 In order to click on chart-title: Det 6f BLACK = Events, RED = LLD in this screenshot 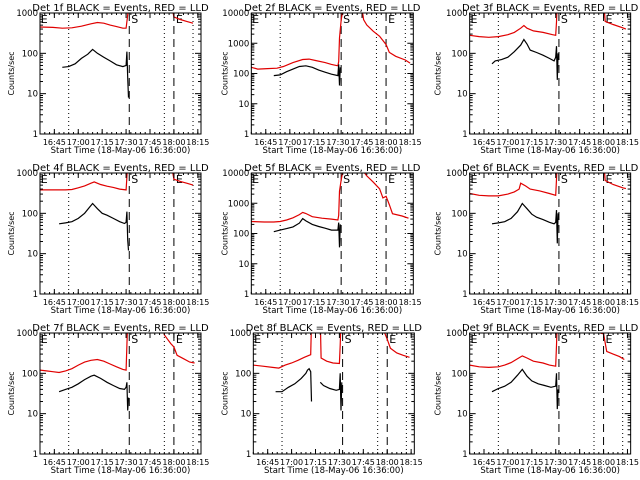, I will do `click(550, 168)`.